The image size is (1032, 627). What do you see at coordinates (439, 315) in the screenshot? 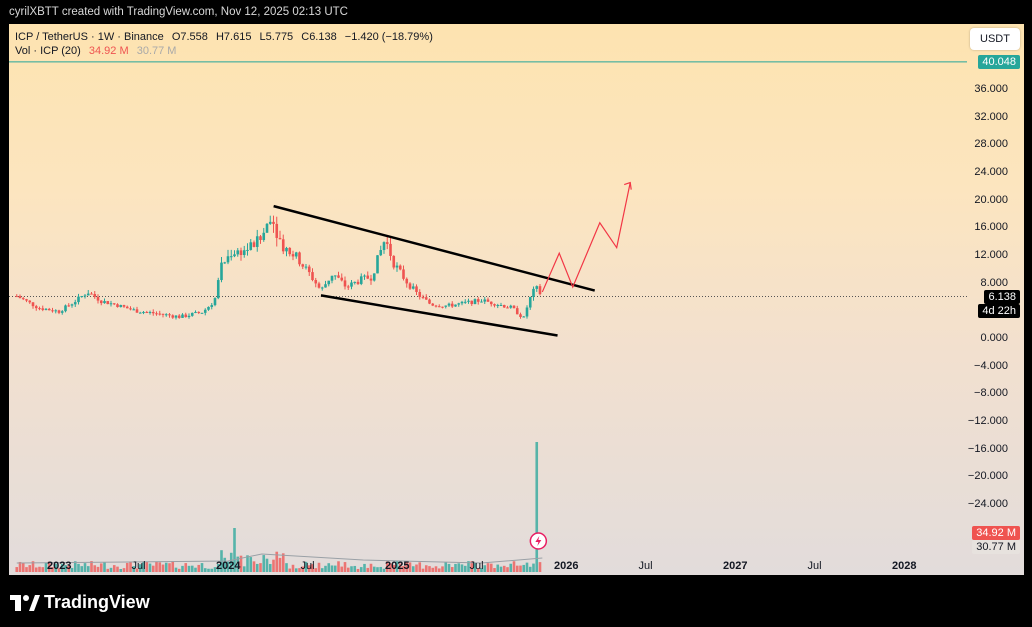
I see `trendline-lower` at bounding box center [439, 315].